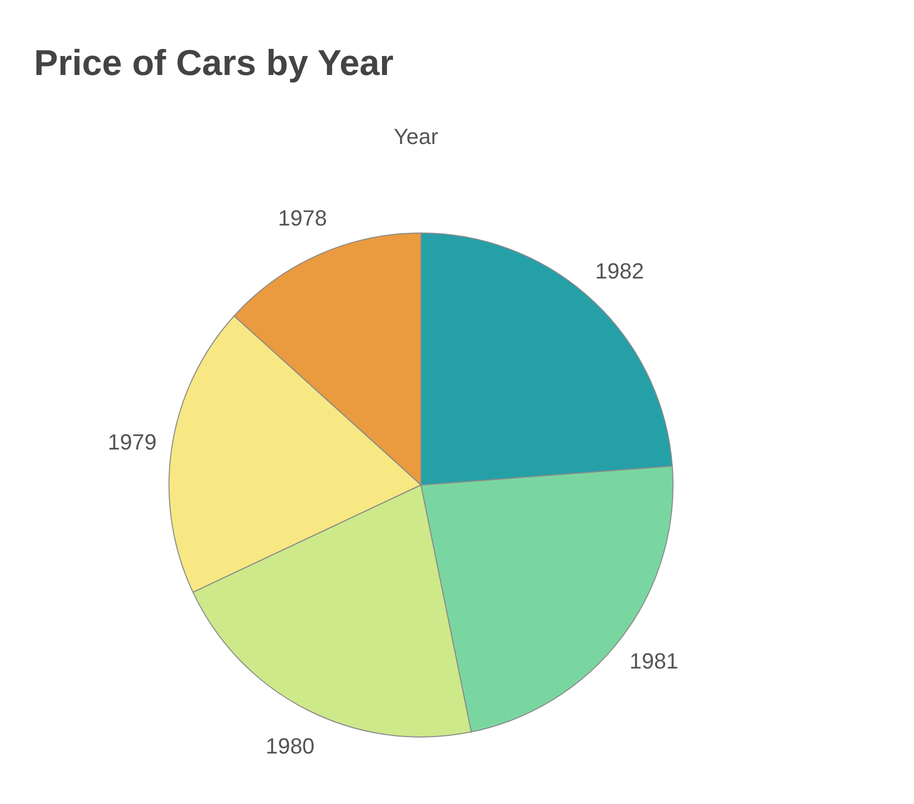 The height and width of the screenshot is (804, 914). Describe the element at coordinates (214, 63) in the screenshot. I see `chart-title: Price of Cars by Year` at that location.